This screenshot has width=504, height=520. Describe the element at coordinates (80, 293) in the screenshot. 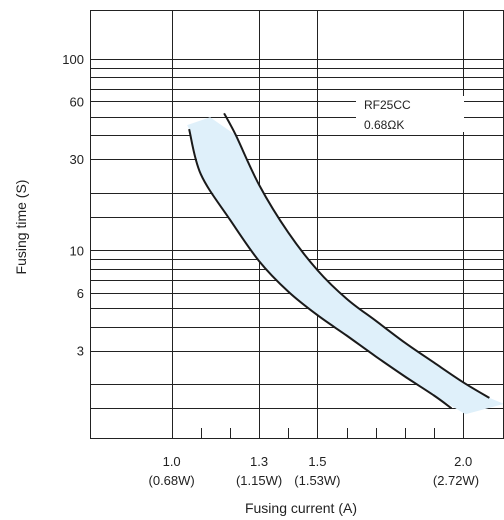

I see `y-tick-label: 6` at that location.